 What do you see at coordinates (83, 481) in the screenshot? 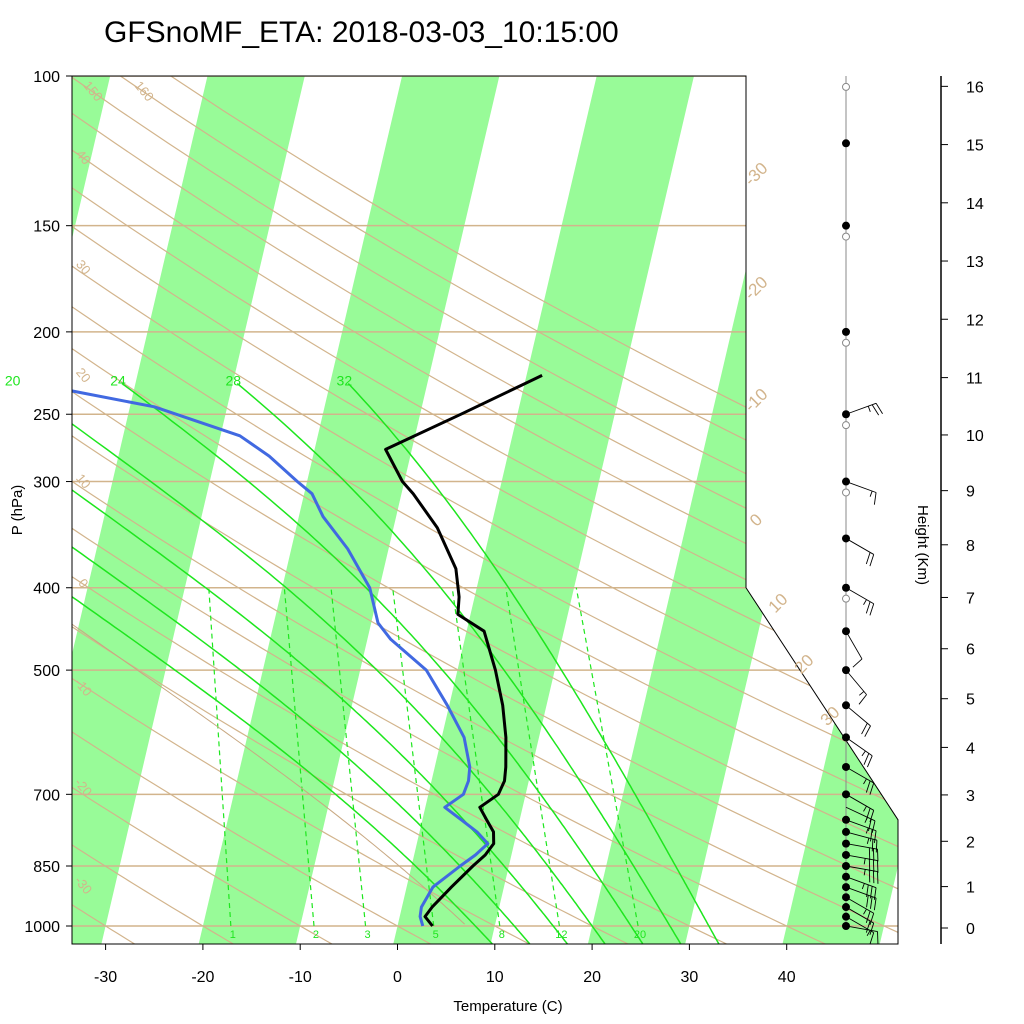
I see `dry-adiabat-label: 10` at bounding box center [83, 481].